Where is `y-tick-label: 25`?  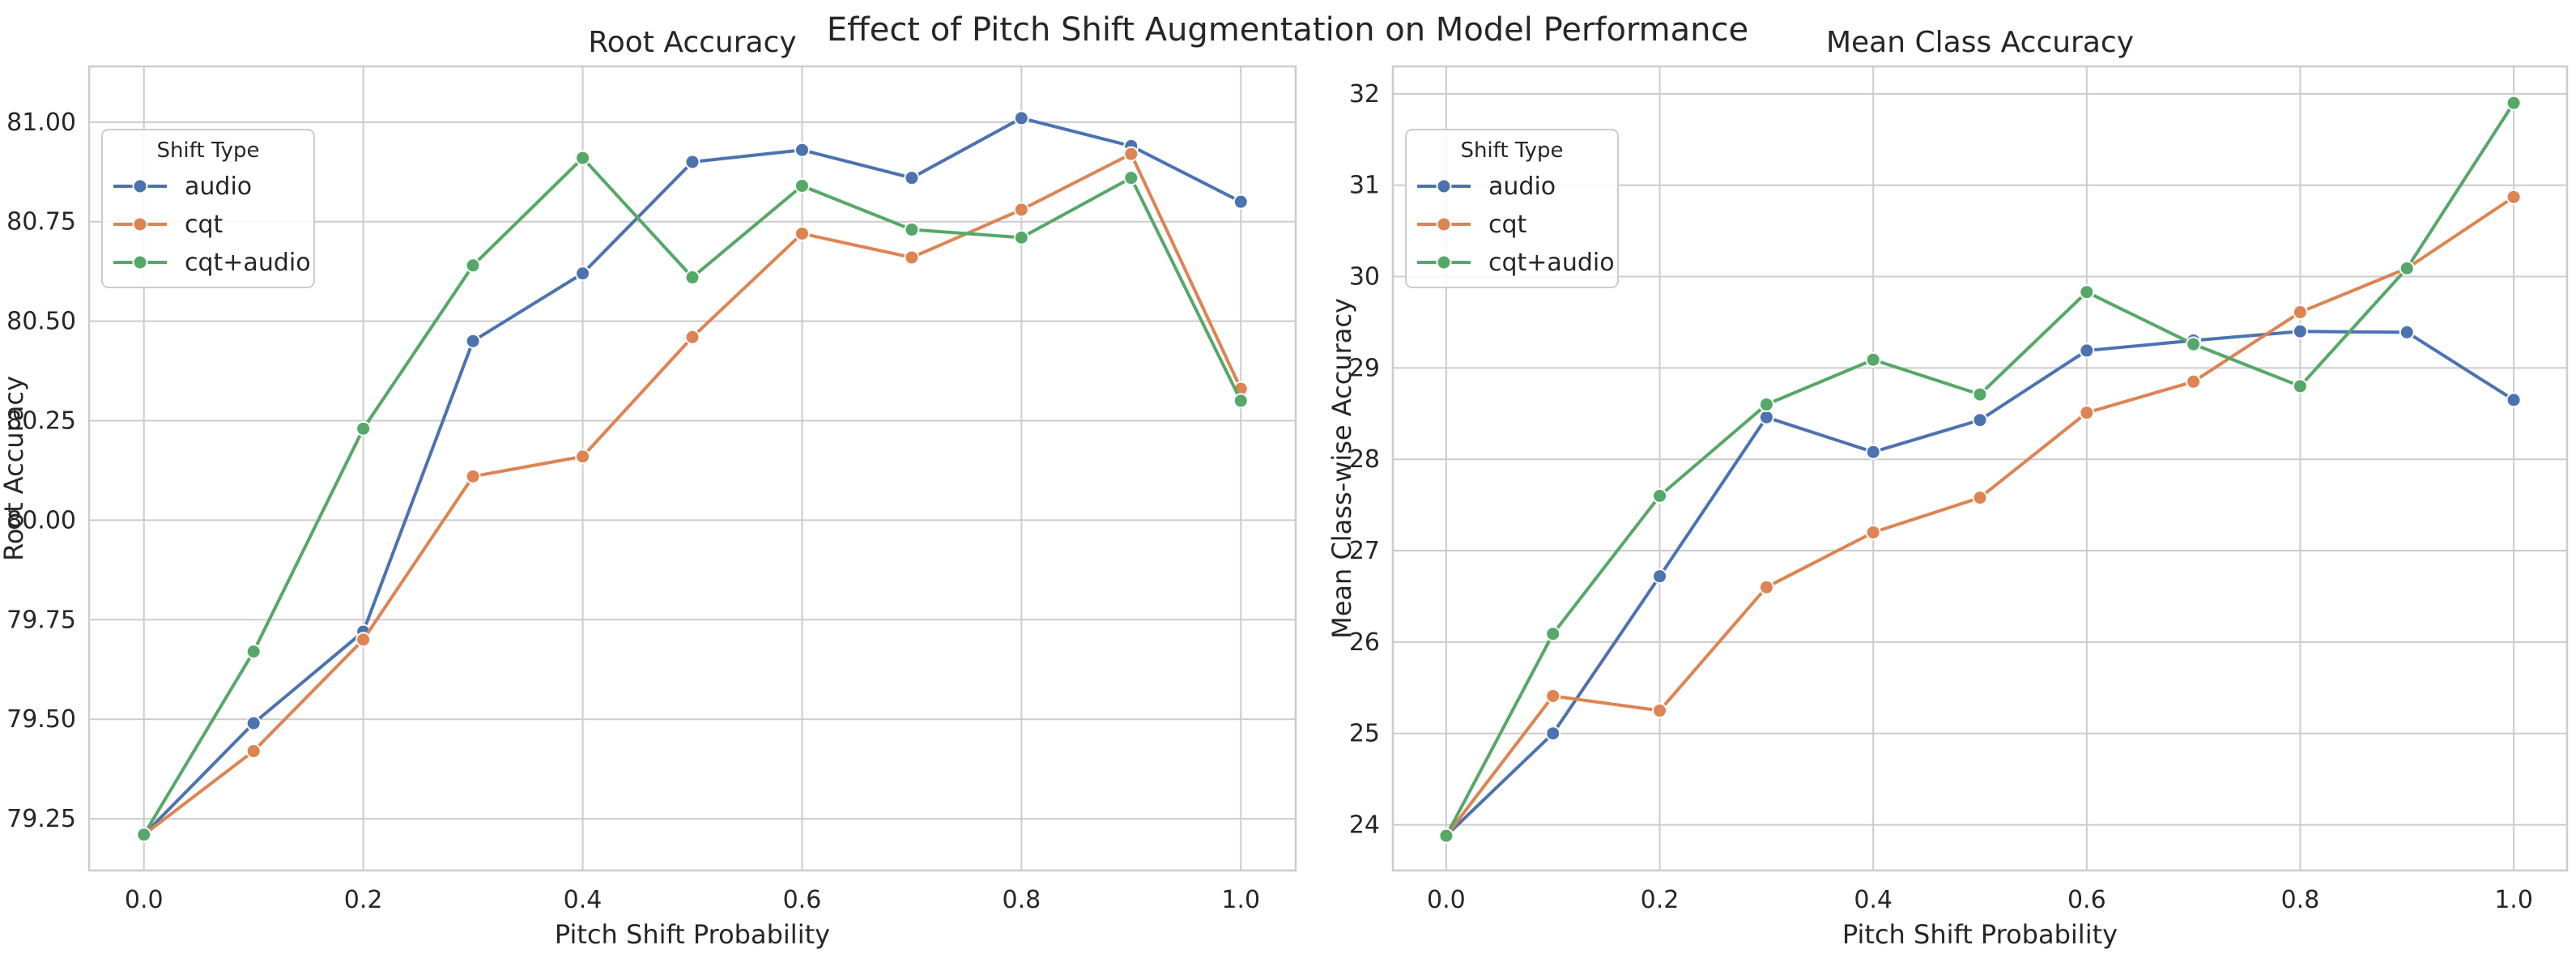
y-tick-label: 25 is located at coordinates (1364, 734).